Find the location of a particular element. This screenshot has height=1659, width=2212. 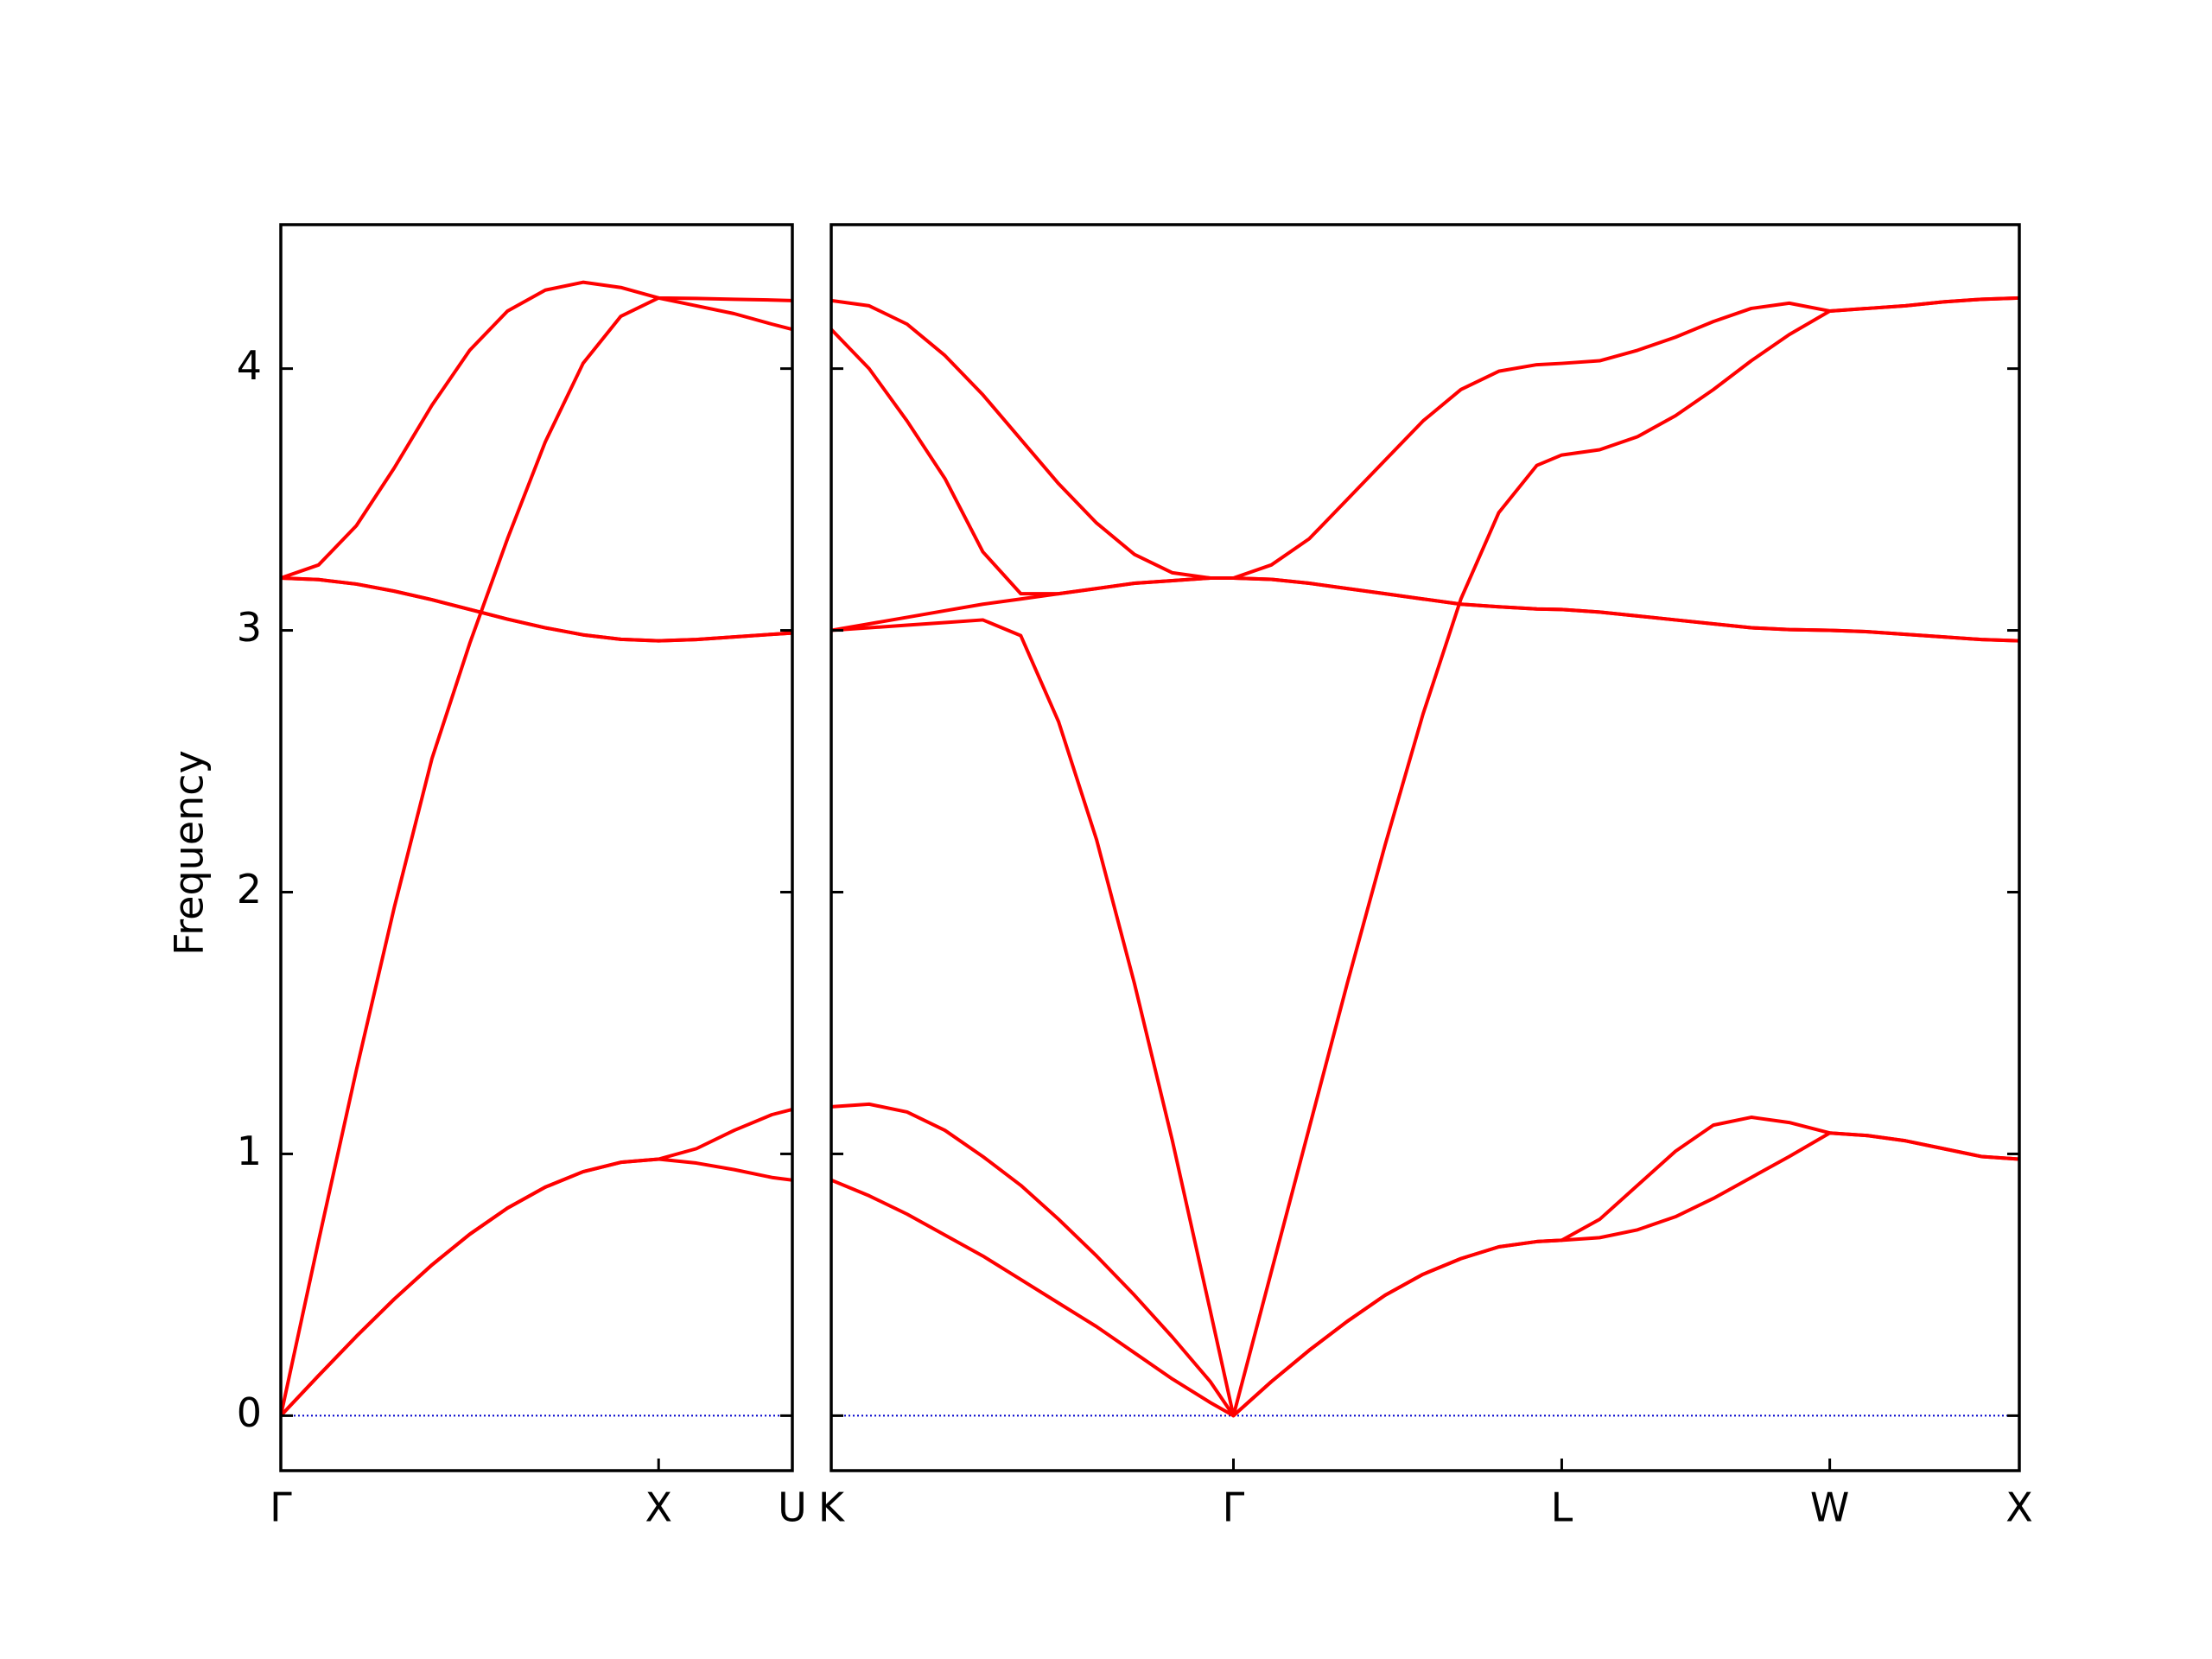

y-tick-label: 0 is located at coordinates (249, 1412).